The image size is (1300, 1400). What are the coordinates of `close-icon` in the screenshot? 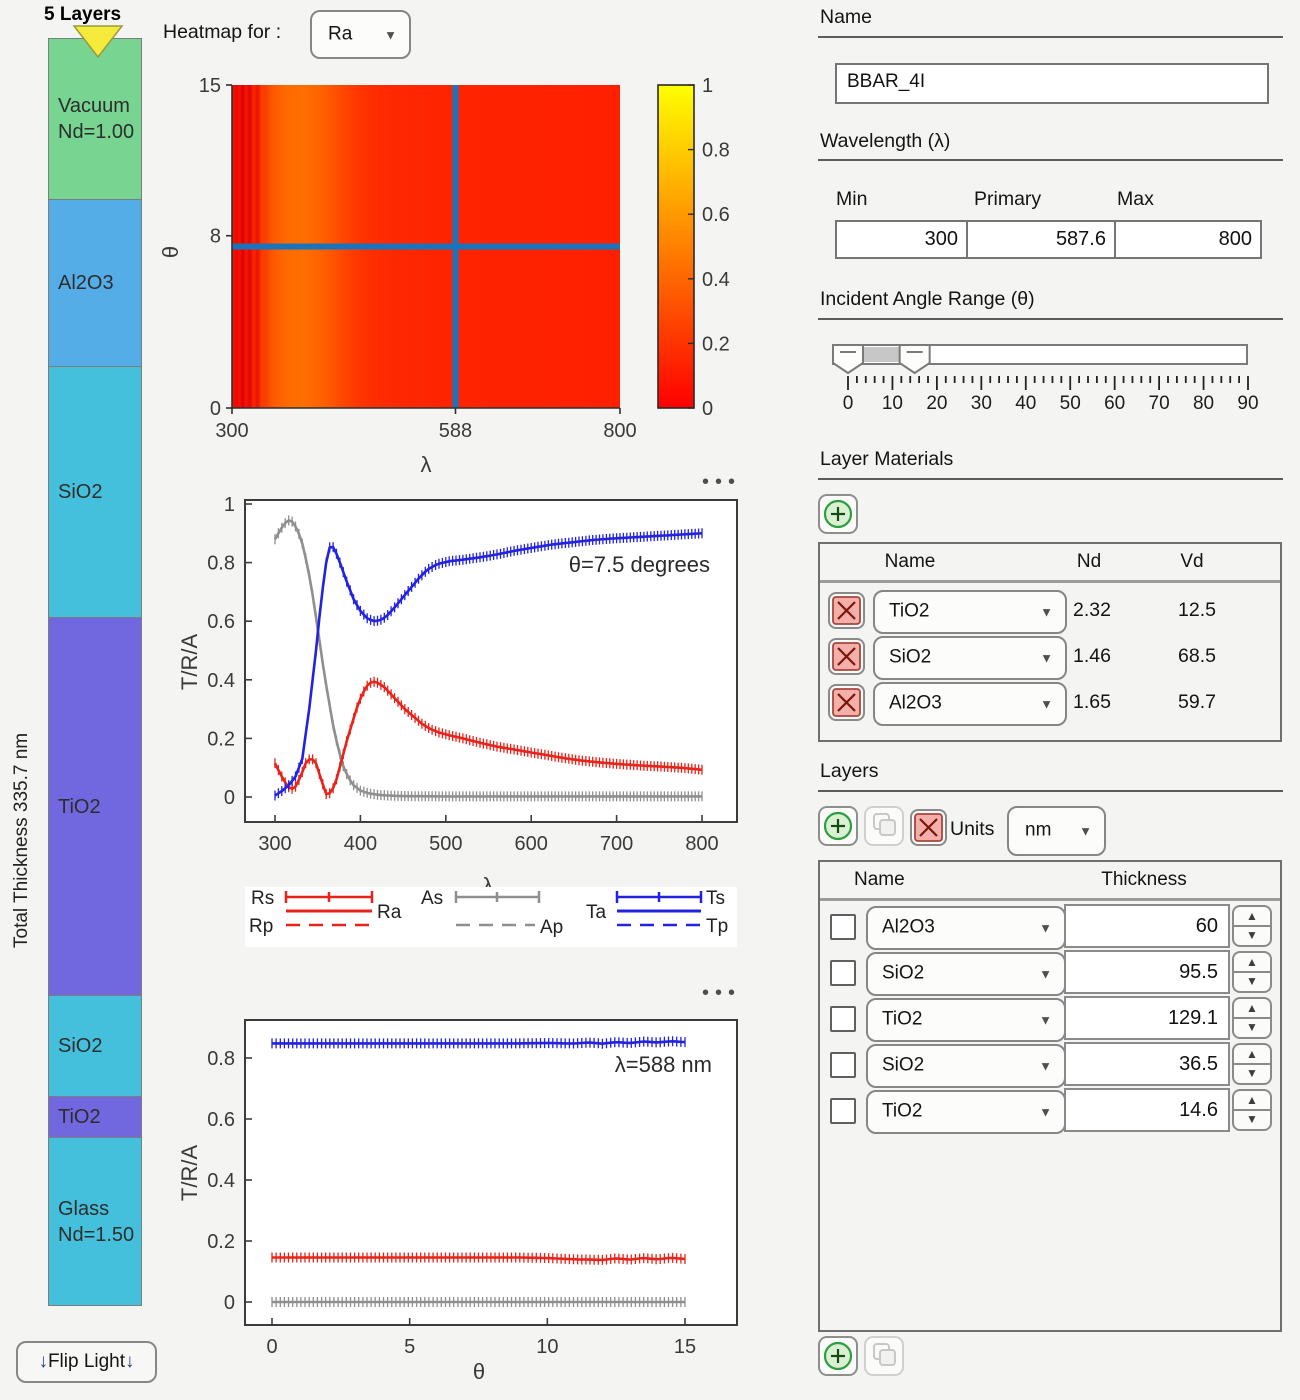 It's located at (846, 656).